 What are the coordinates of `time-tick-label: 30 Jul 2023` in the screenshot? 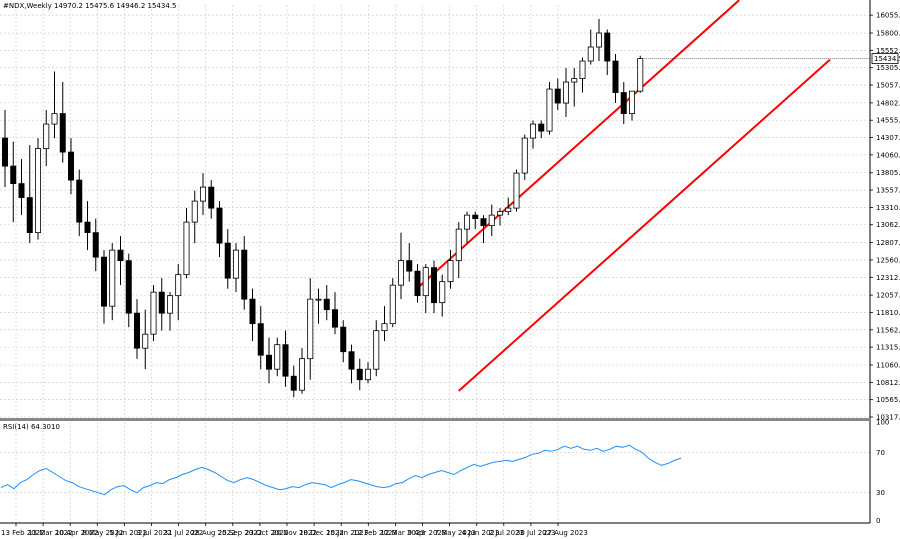 It's located at (536, 533).